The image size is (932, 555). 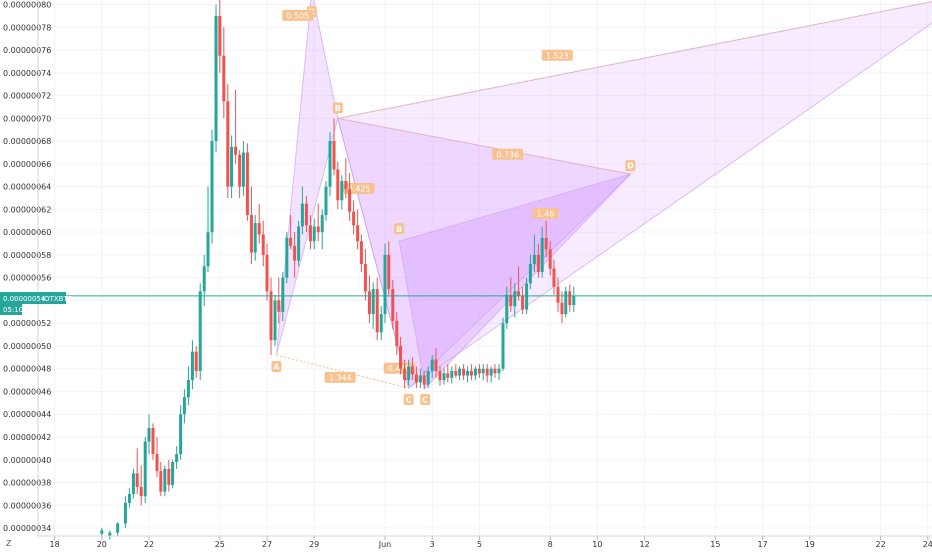 What do you see at coordinates (27, 483) in the screenshot?
I see `y-tick-label: 0.00000038` at bounding box center [27, 483].